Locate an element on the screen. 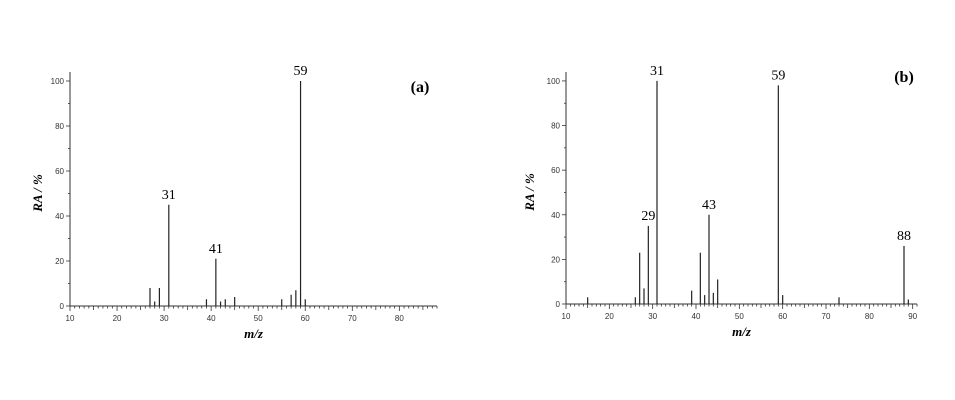 The width and height of the screenshot is (955, 400). panel-label: (b) is located at coordinates (904, 77).